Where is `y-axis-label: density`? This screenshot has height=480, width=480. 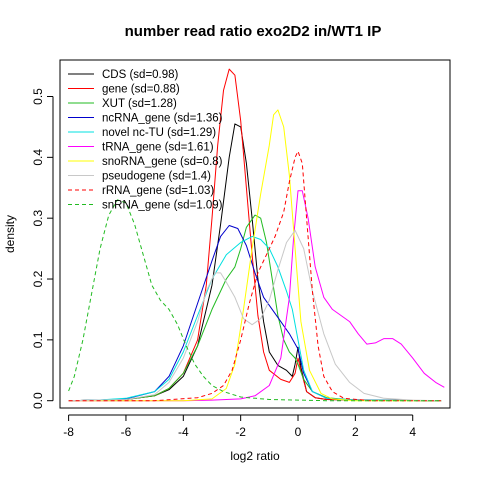
y-axis-label: density is located at coordinates (10, 234).